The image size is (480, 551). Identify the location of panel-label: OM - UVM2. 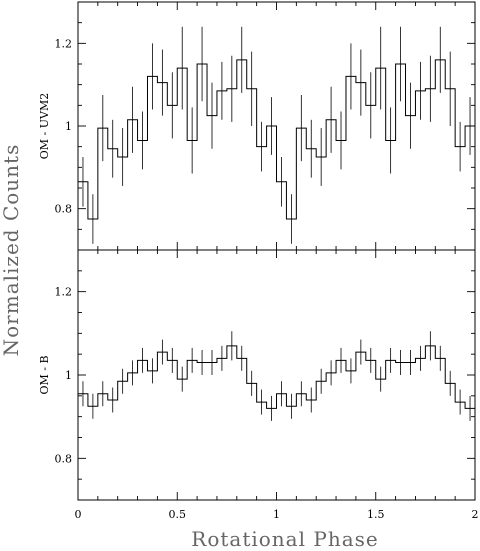
(44, 126).